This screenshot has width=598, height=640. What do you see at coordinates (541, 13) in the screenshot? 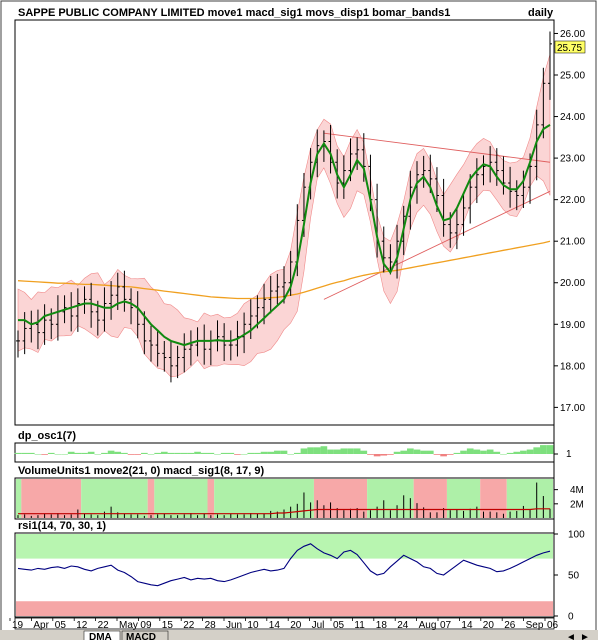
I see `chart-period: daily` at bounding box center [541, 13].